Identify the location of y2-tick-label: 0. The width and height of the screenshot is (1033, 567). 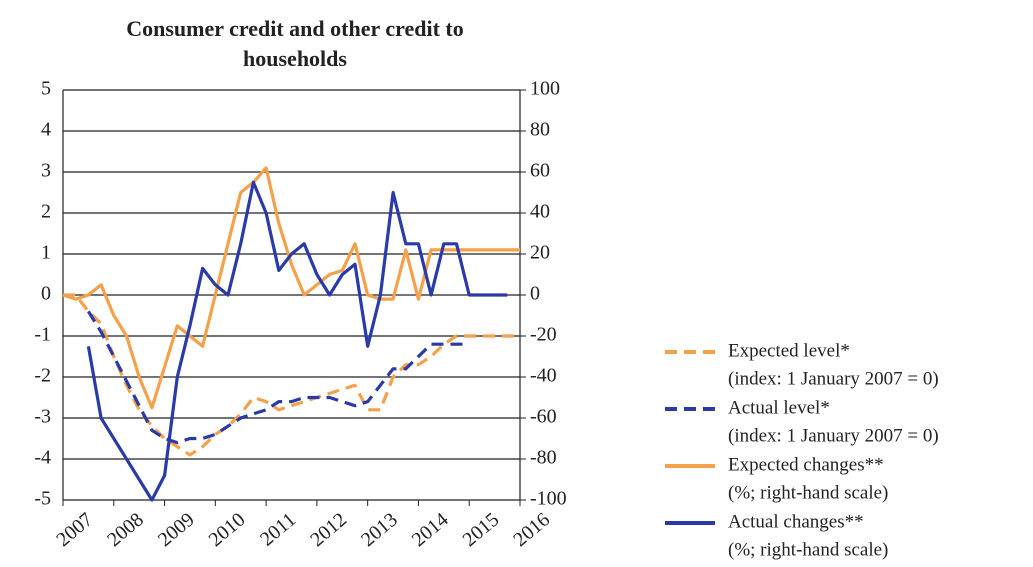
(535, 294).